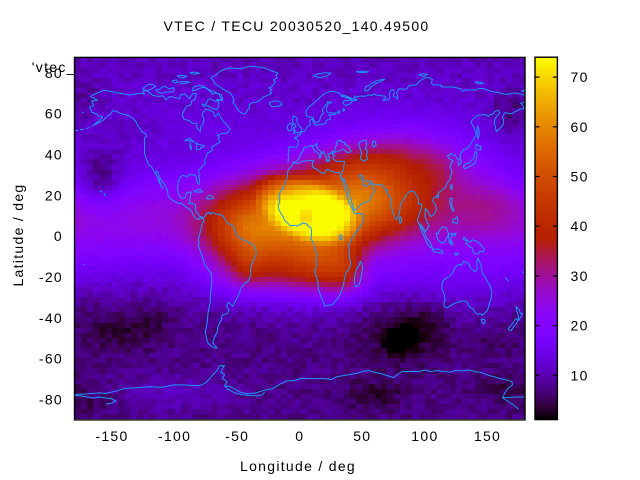 Image resolution: width=640 pixels, height=480 pixels. Describe the element at coordinates (111, 436) in the screenshot. I see `svg-text: -150` at that location.